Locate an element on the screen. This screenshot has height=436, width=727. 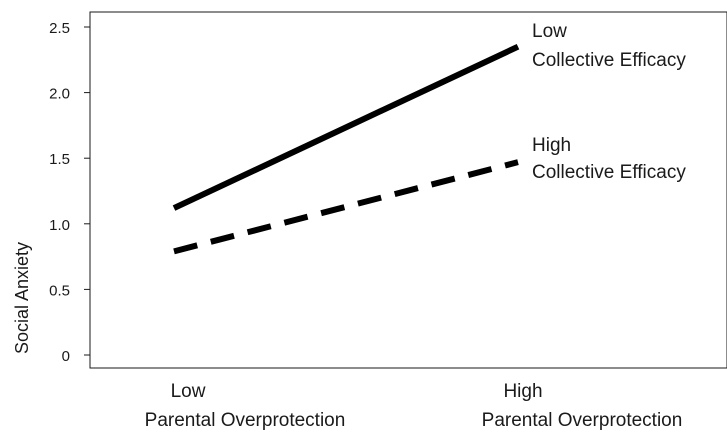
y-axis-label: Social Anxiety is located at coordinates (22, 298).